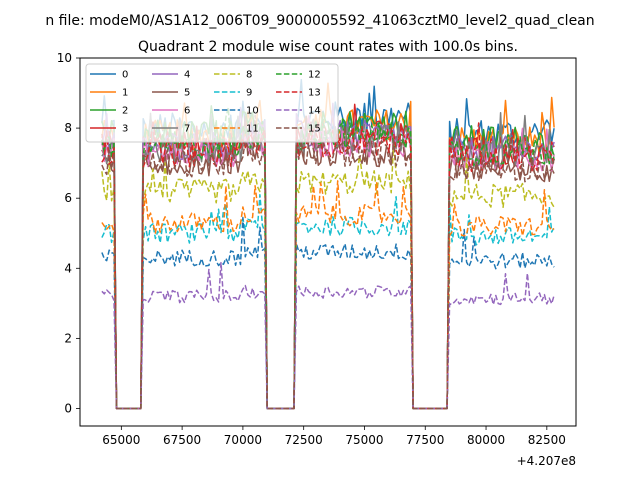 The height and width of the screenshot is (480, 640). I want to click on y-tick-label: 0, so click(68, 408).